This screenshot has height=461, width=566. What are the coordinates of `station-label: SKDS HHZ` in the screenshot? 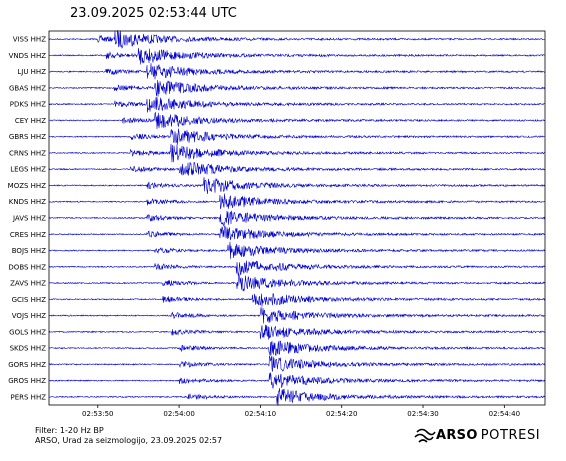 It's located at (28, 349).